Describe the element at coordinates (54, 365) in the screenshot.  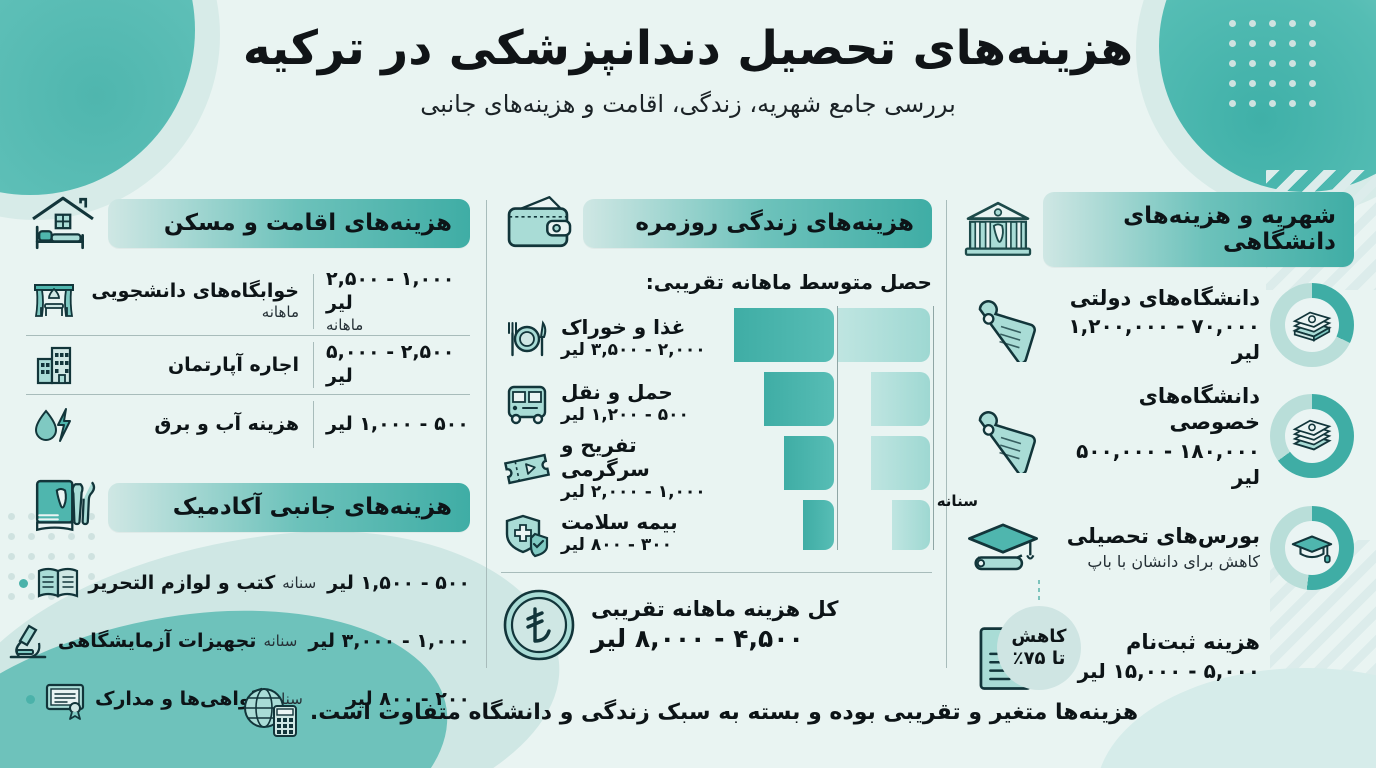
I see `apartment-icon` at that location.